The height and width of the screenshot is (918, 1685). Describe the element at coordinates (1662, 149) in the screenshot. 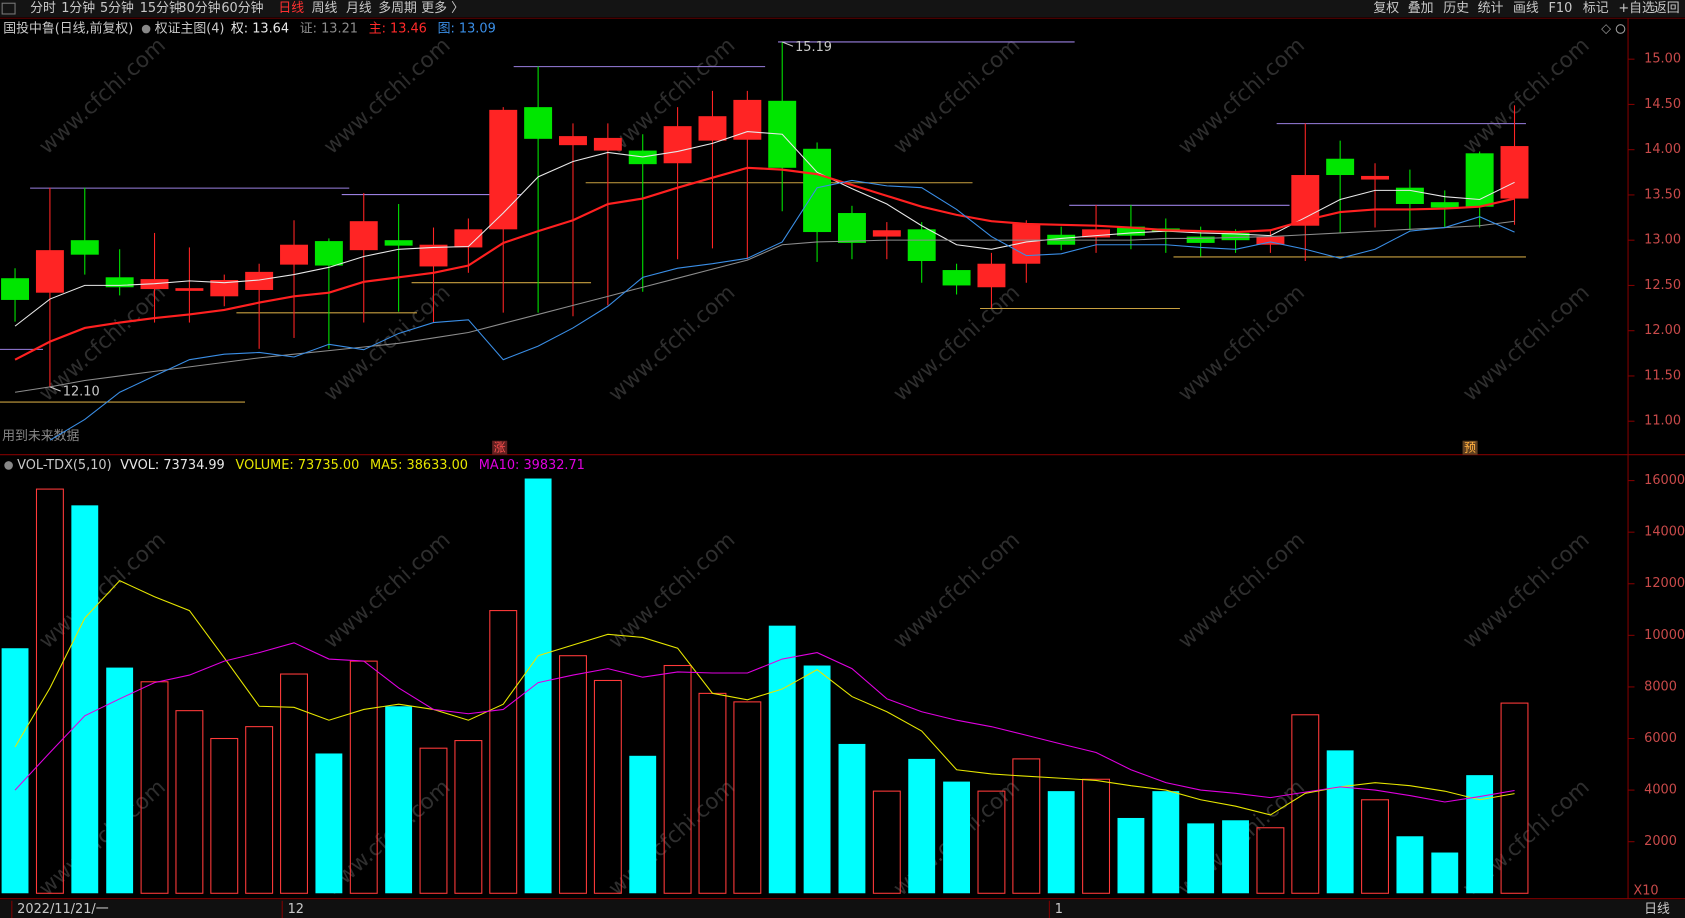

I see `y-tick-label: 14.00` at that location.